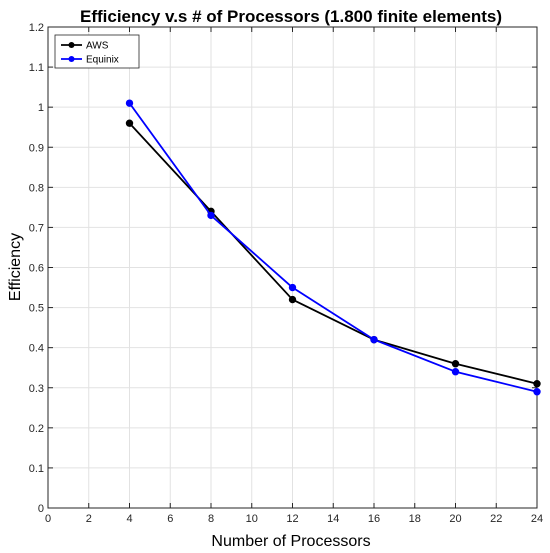 Image resolution: width=550 pixels, height=553 pixels. I want to click on x-axis-label: Number of Processors, so click(290, 541).